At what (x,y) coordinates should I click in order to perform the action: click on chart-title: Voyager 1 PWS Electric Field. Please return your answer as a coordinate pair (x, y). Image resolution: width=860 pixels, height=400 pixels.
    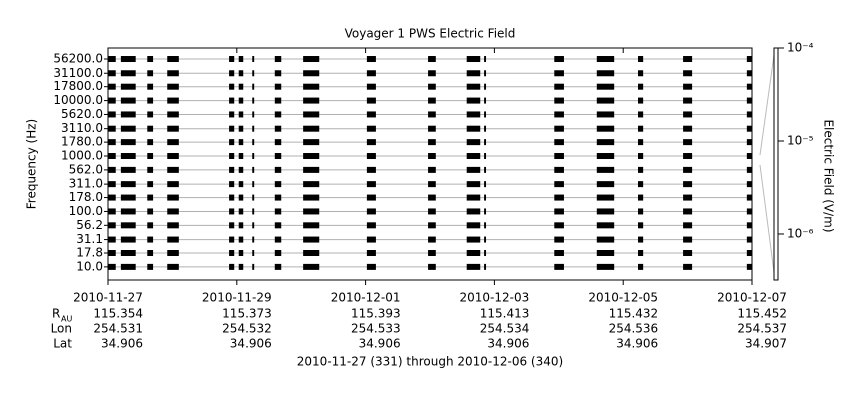
    Looking at the image, I should click on (430, 34).